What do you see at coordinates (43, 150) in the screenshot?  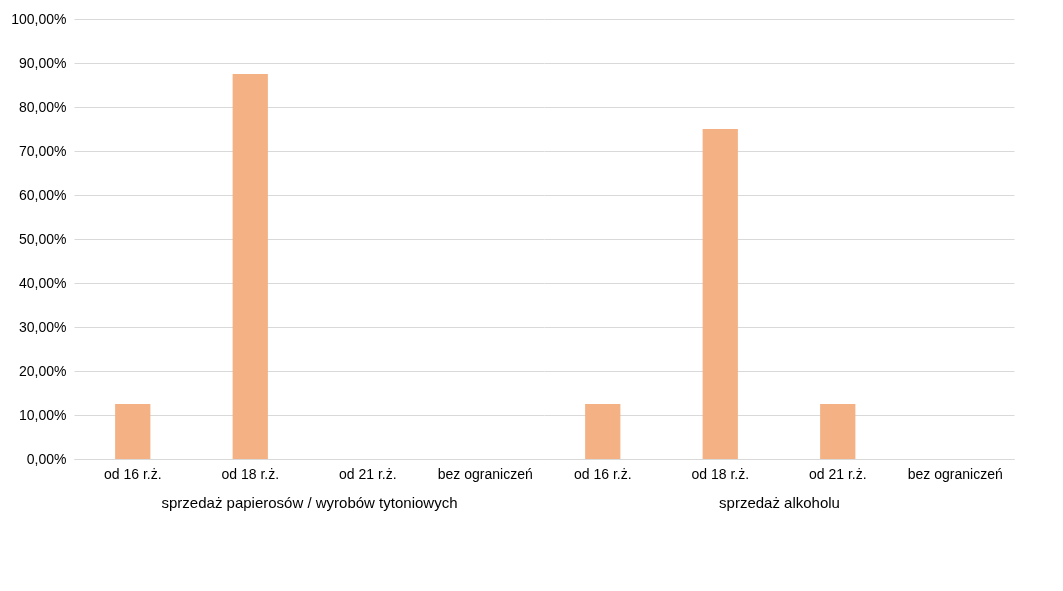 I see `y-tick-label: 70,00%` at bounding box center [43, 150].